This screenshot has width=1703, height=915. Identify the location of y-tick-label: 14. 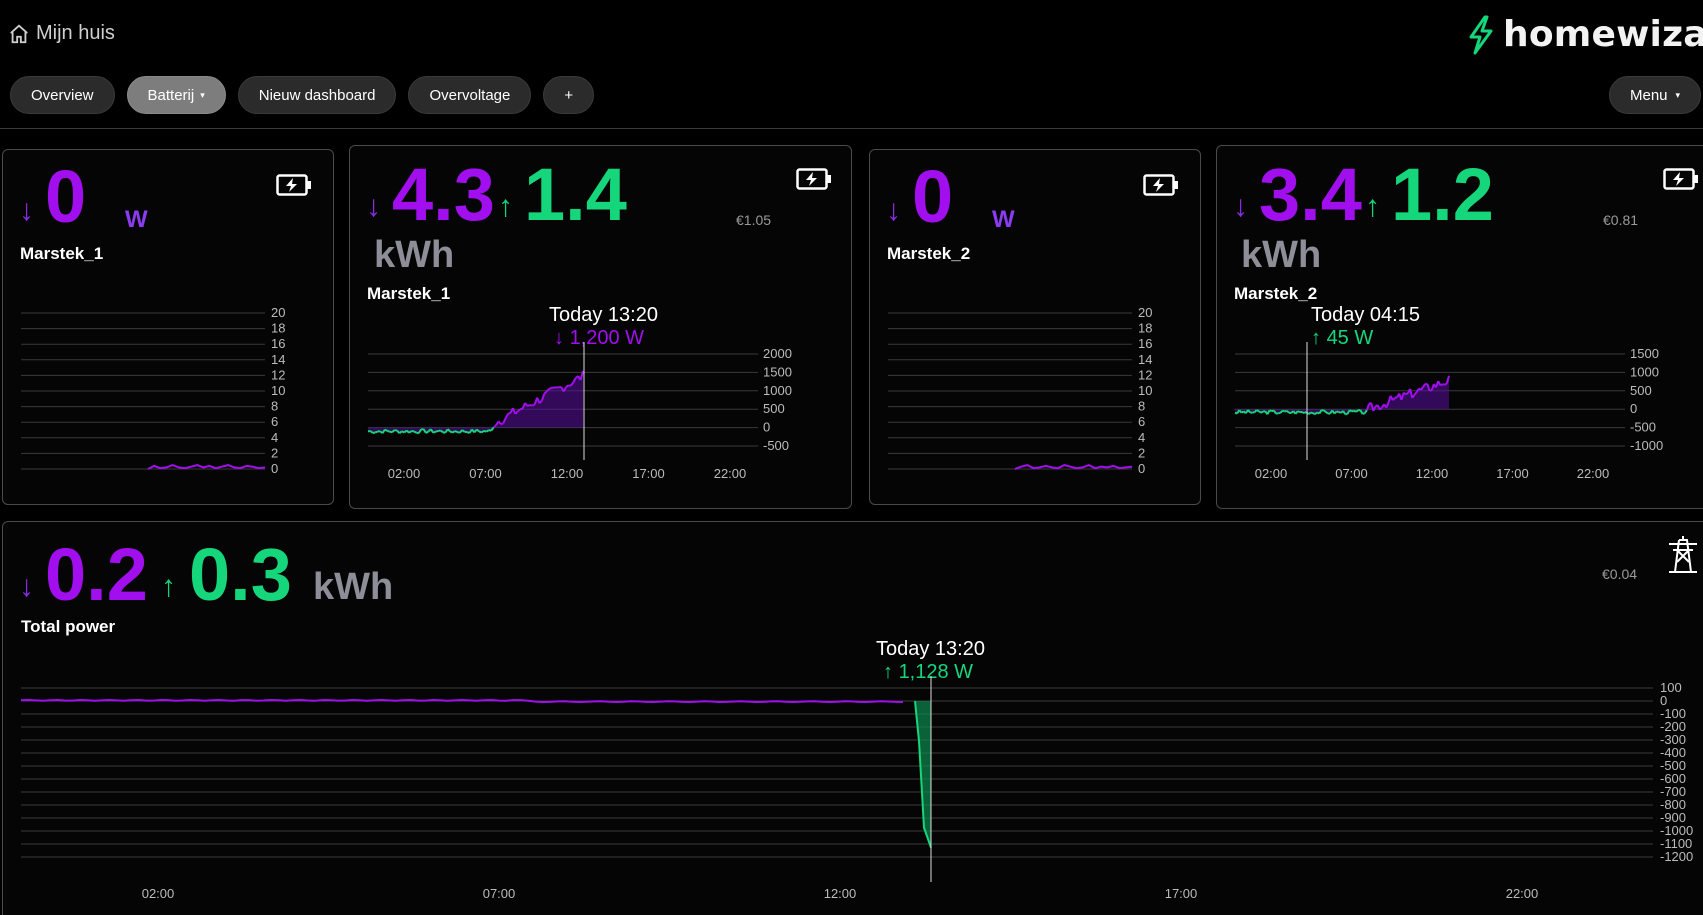
(278, 359).